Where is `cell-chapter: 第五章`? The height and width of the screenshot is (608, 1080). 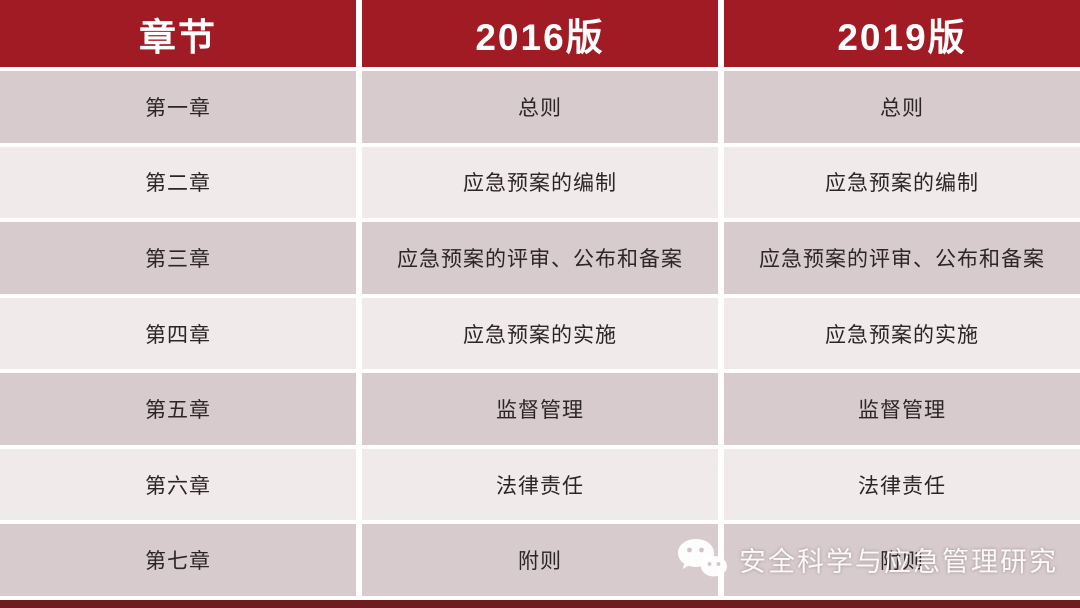
cell-chapter: 第五章 is located at coordinates (178, 409).